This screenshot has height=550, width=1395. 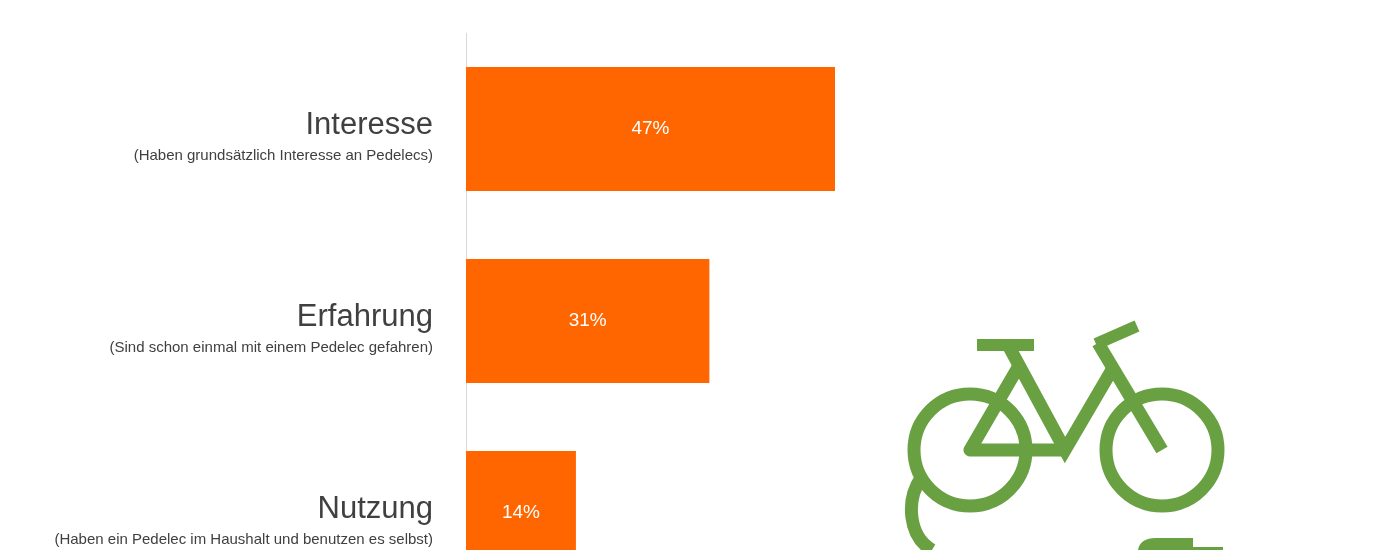 I want to click on data-label: 31%, so click(x=587, y=320).